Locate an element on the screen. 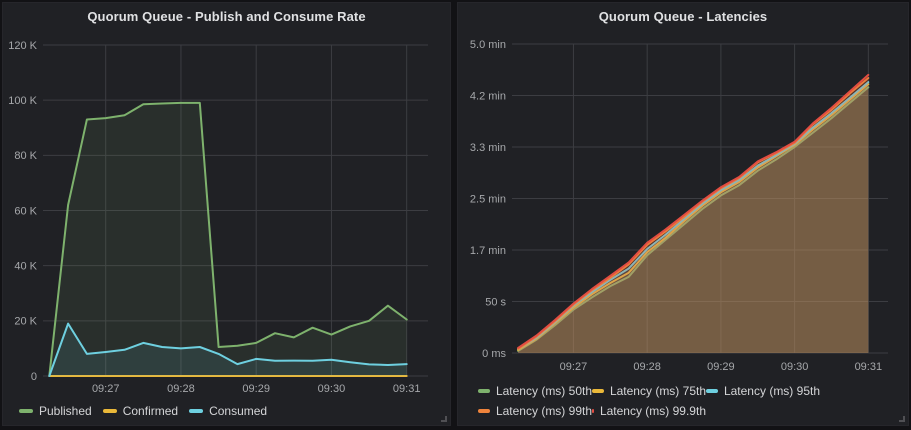 The image size is (911, 430). svg-text: 120 K is located at coordinates (22, 46).